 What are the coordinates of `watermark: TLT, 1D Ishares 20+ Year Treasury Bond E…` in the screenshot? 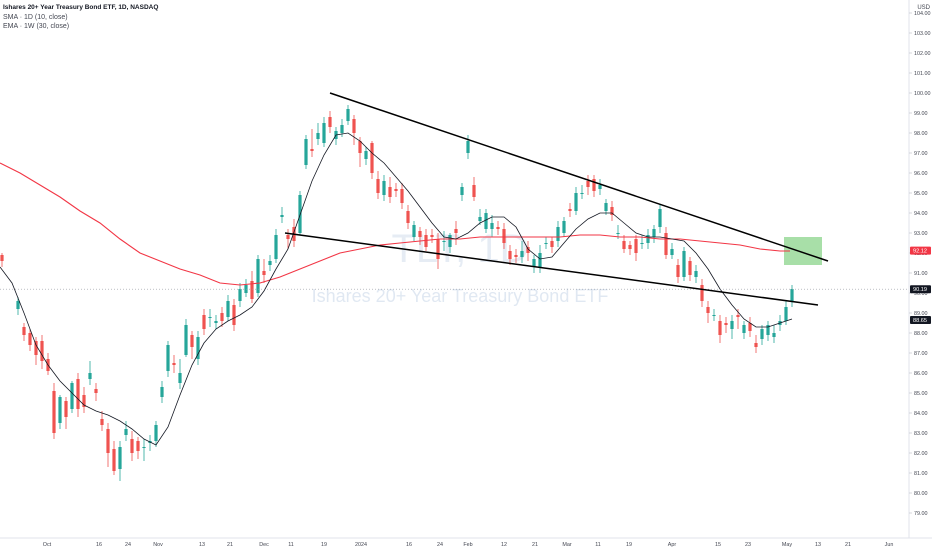 It's located at (460, 266).